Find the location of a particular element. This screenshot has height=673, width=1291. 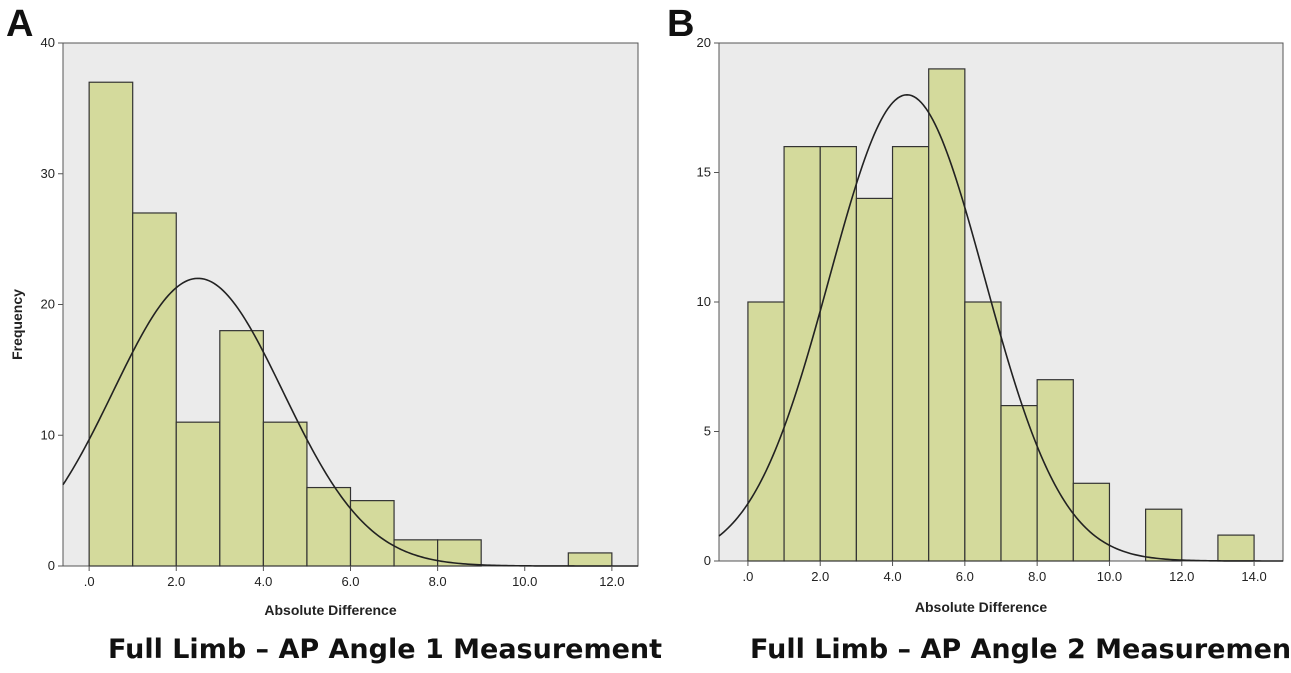

y-tick-label: 15 is located at coordinates (704, 172).